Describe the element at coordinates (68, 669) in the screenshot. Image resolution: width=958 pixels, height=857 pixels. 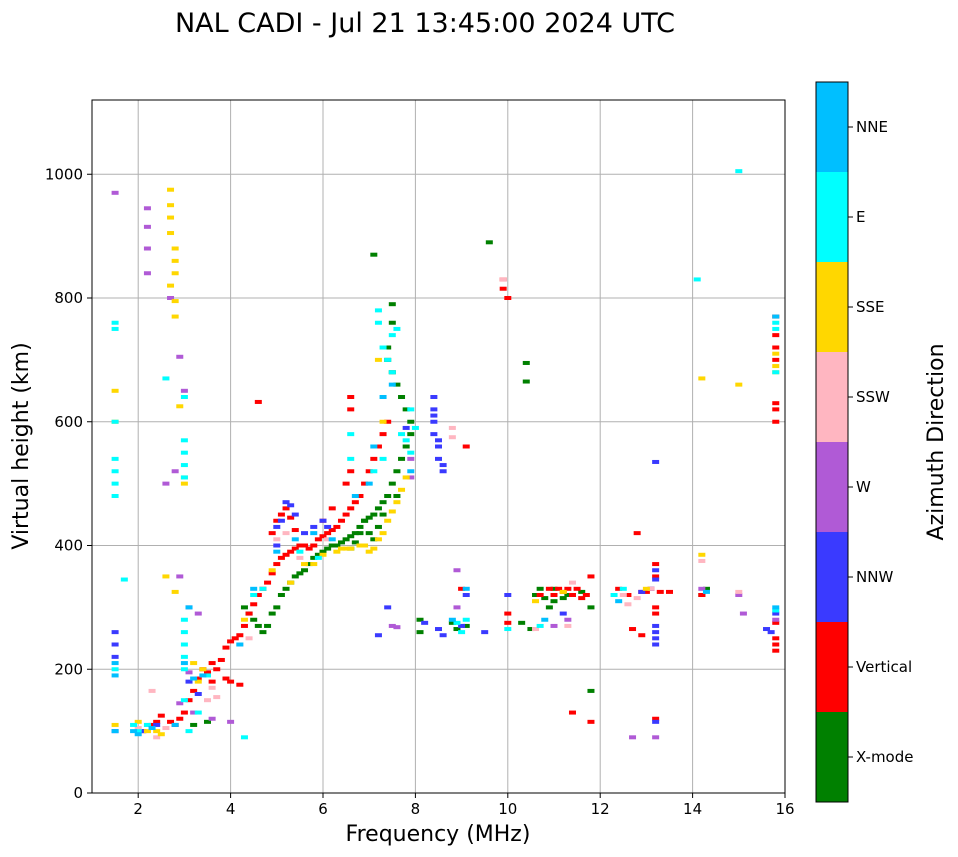
I see `y-tick-label: 200` at that location.